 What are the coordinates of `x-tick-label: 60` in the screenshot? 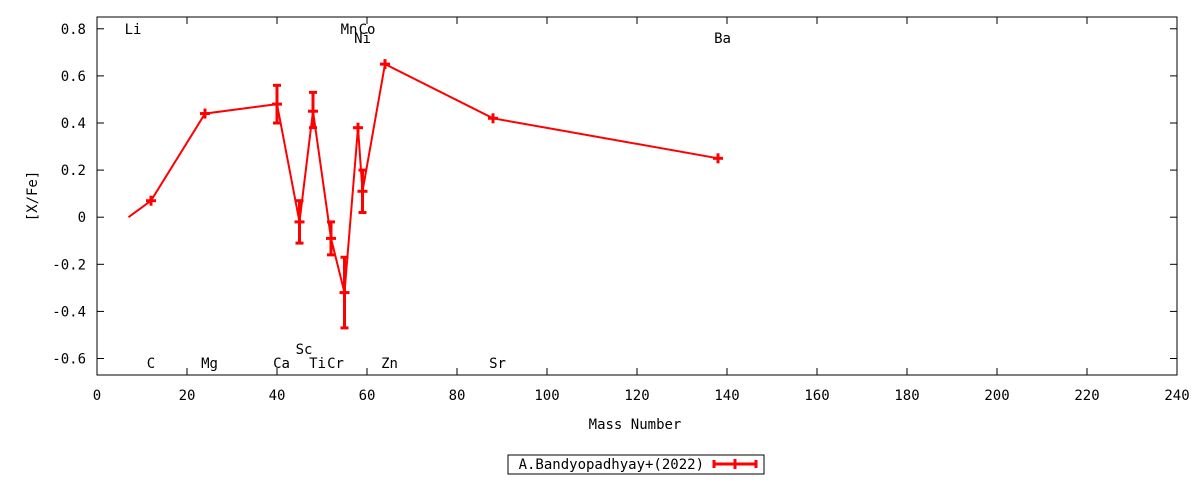 It's located at (367, 396).